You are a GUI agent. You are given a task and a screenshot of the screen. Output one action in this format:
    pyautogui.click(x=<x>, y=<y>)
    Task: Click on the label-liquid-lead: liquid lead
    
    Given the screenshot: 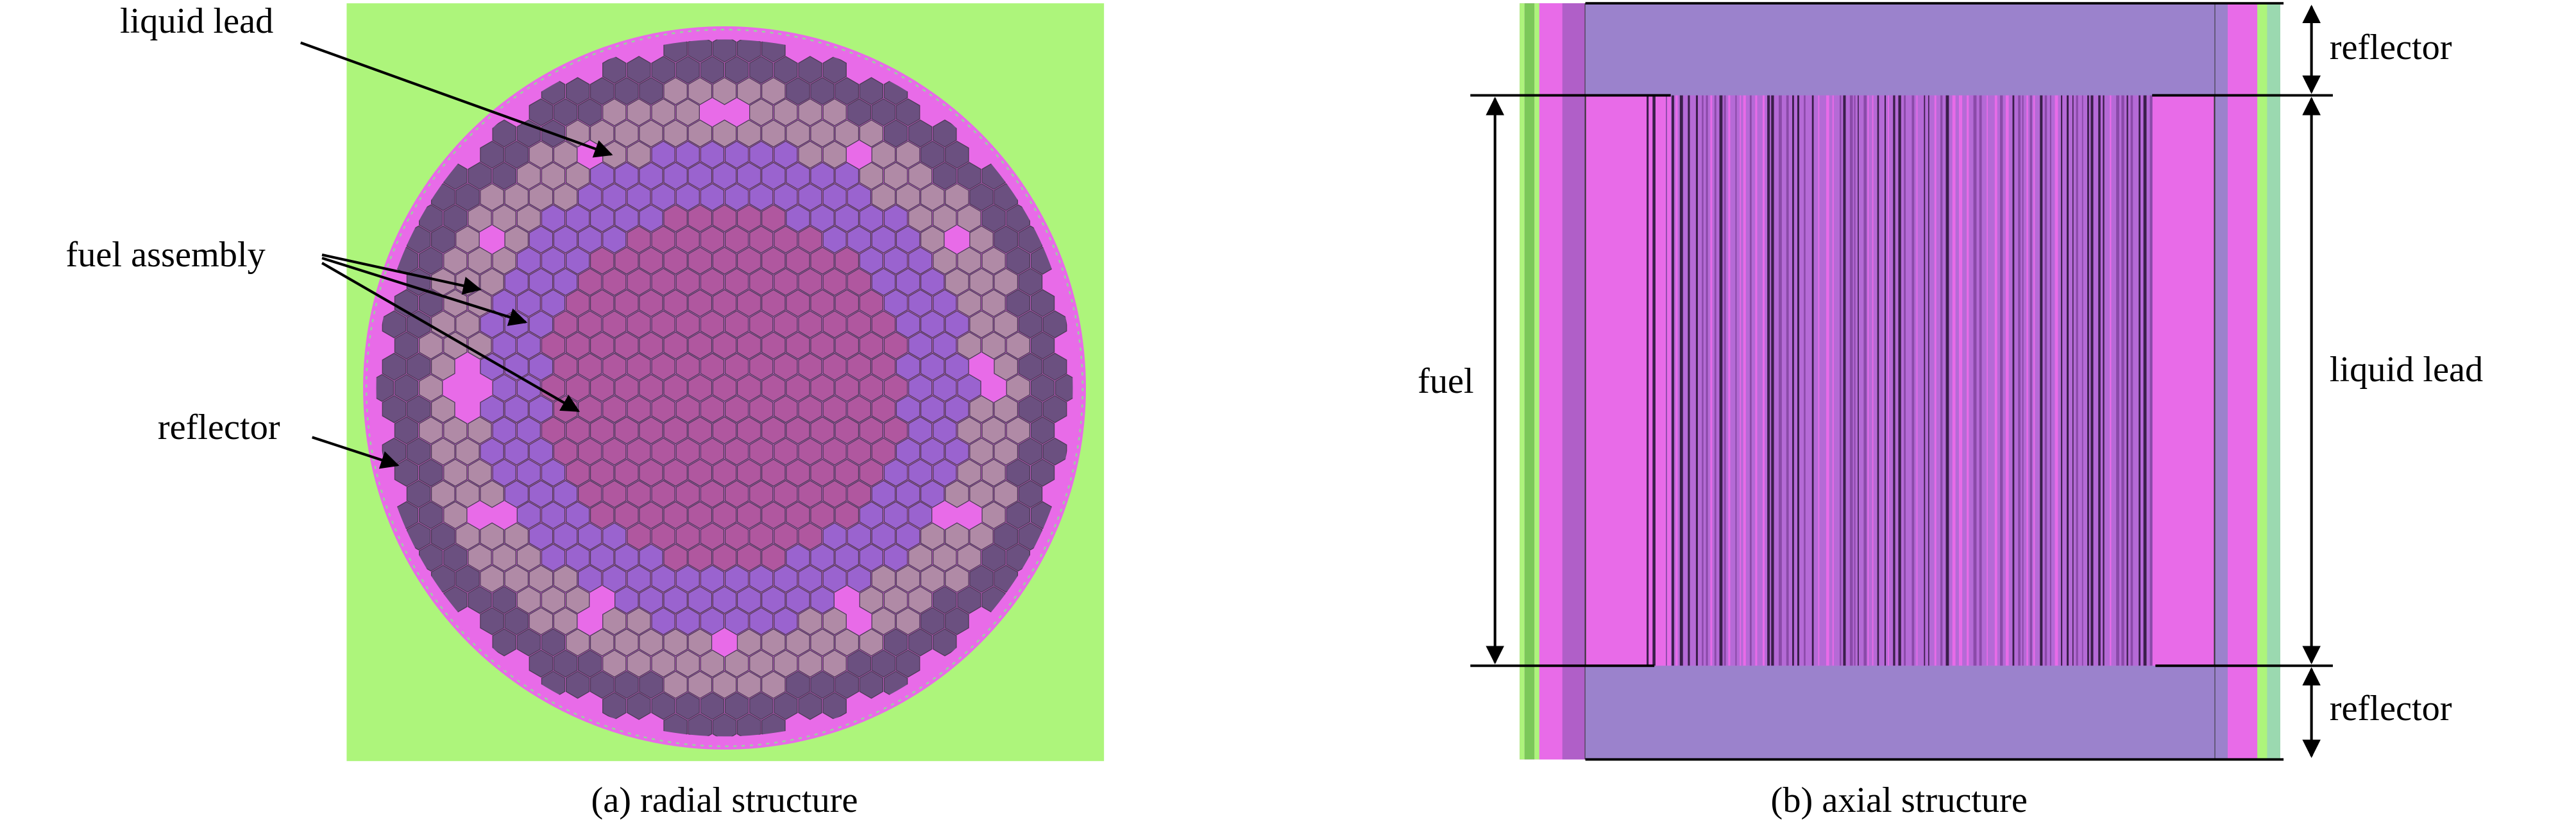 What is the action you would take?
    pyautogui.click(x=2406, y=370)
    